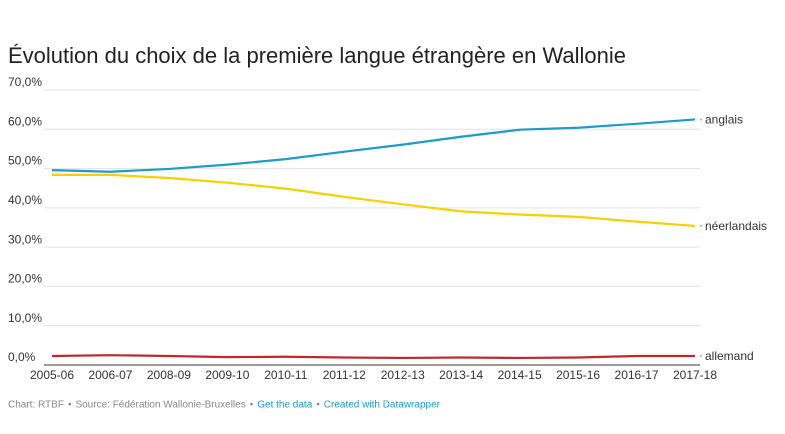 This screenshot has height=434, width=785. I want to click on x-tick-label: 2010-11, so click(285, 375).